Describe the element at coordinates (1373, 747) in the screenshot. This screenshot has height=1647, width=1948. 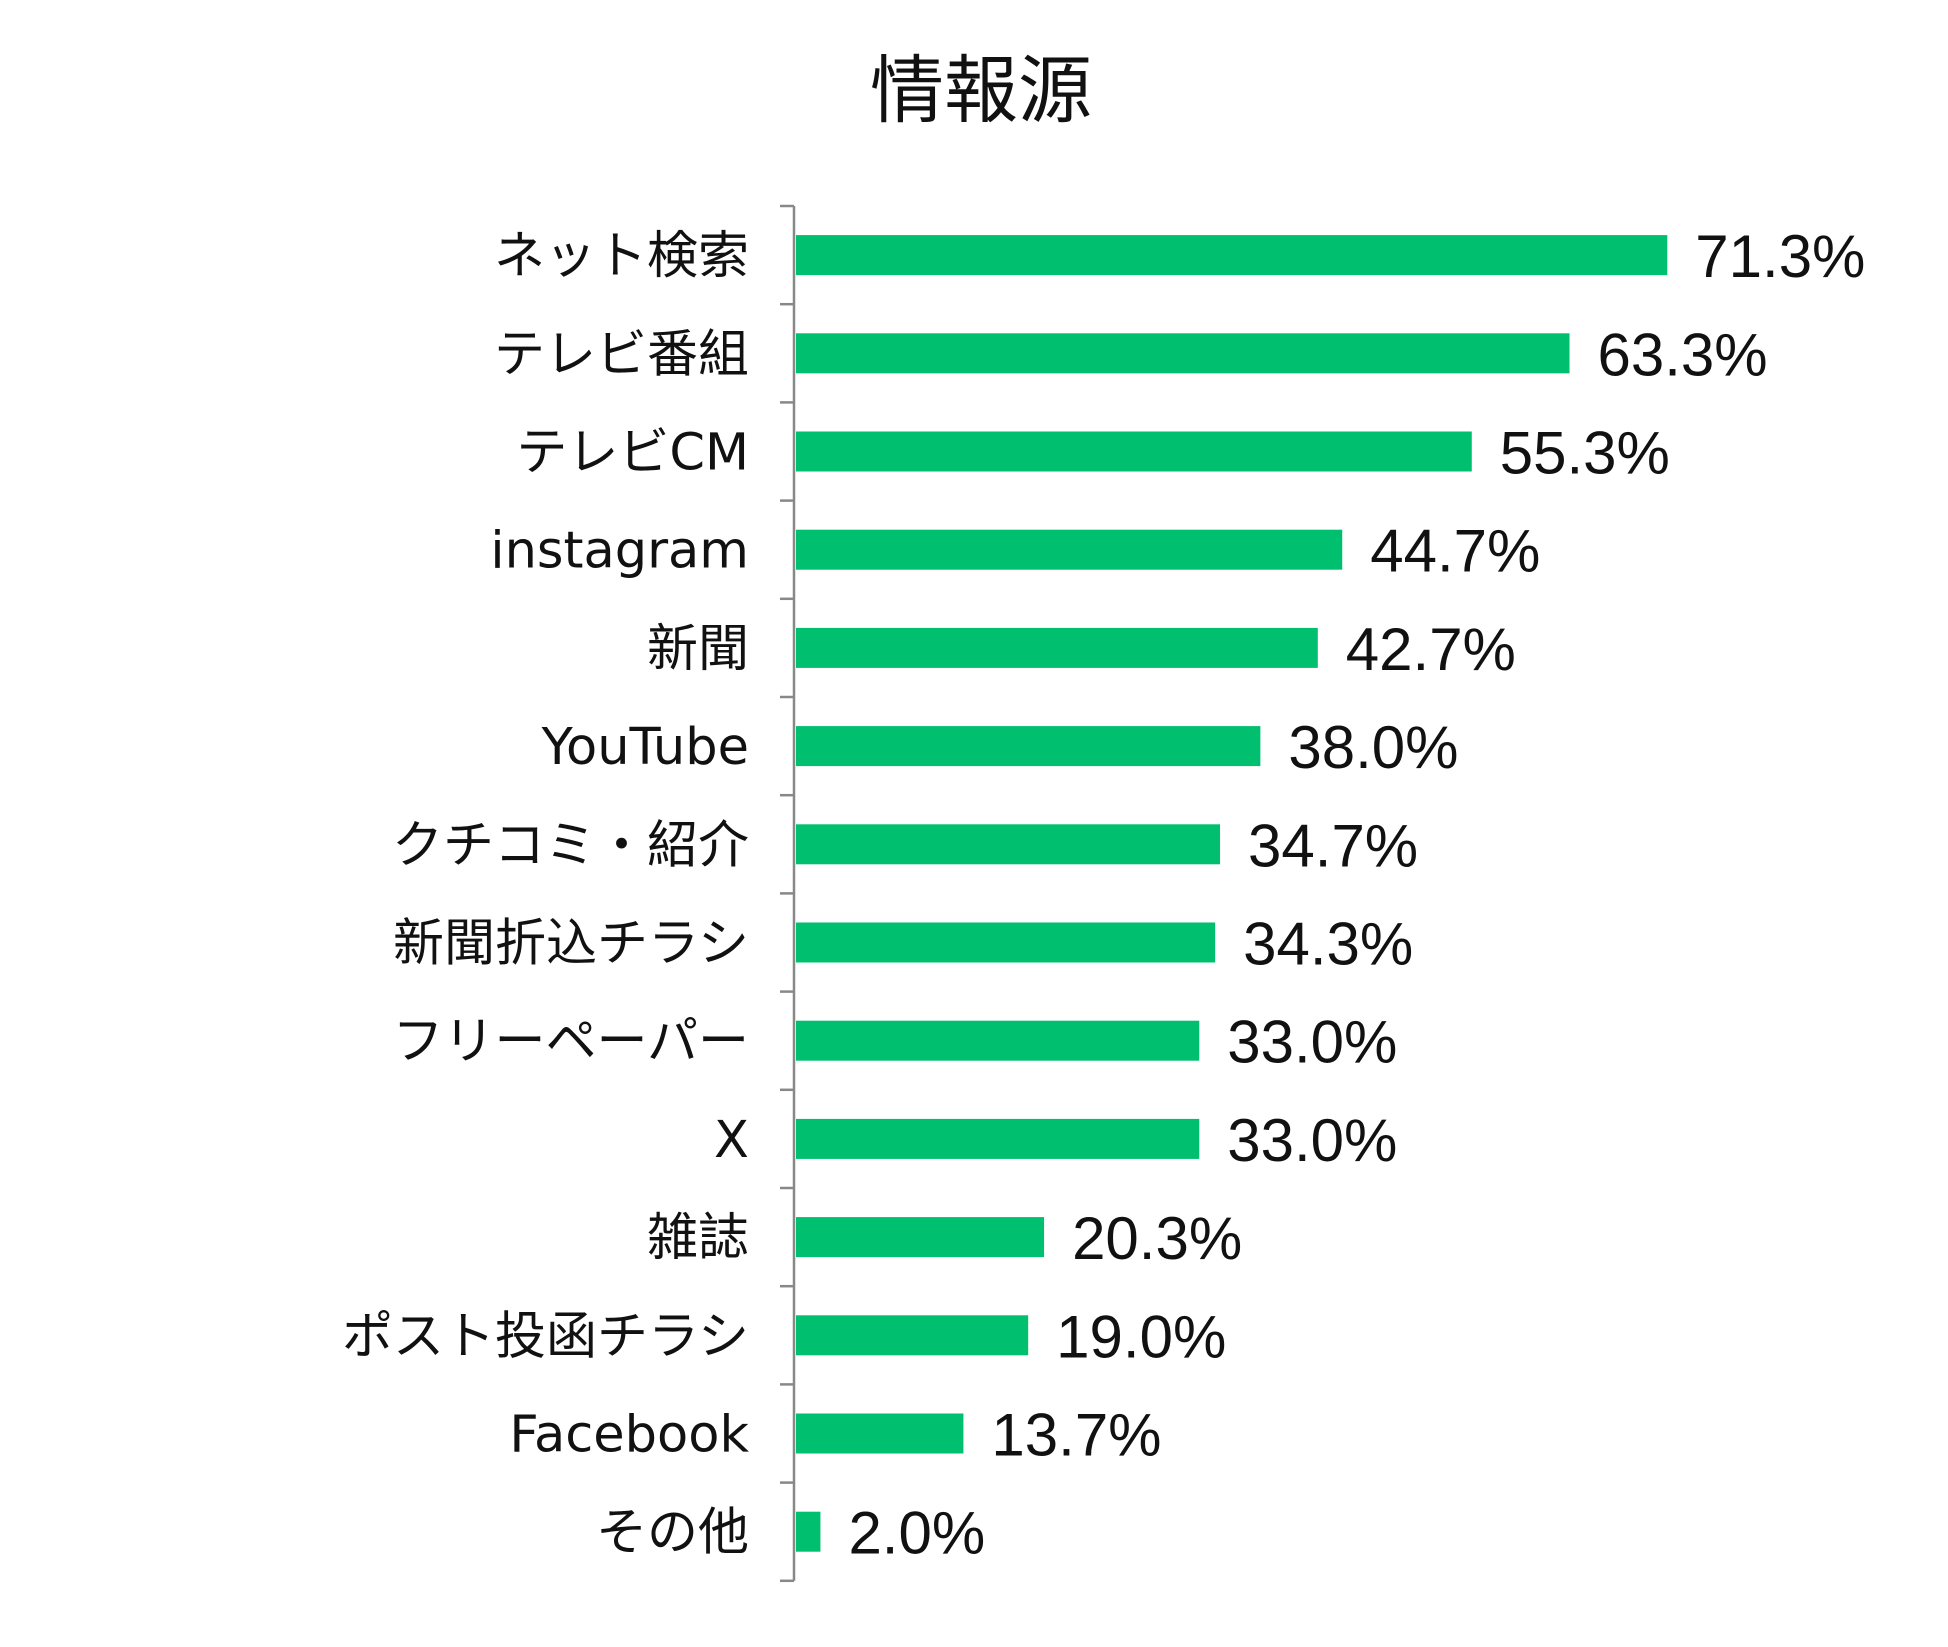
I see `value-label: 38.0%` at that location.